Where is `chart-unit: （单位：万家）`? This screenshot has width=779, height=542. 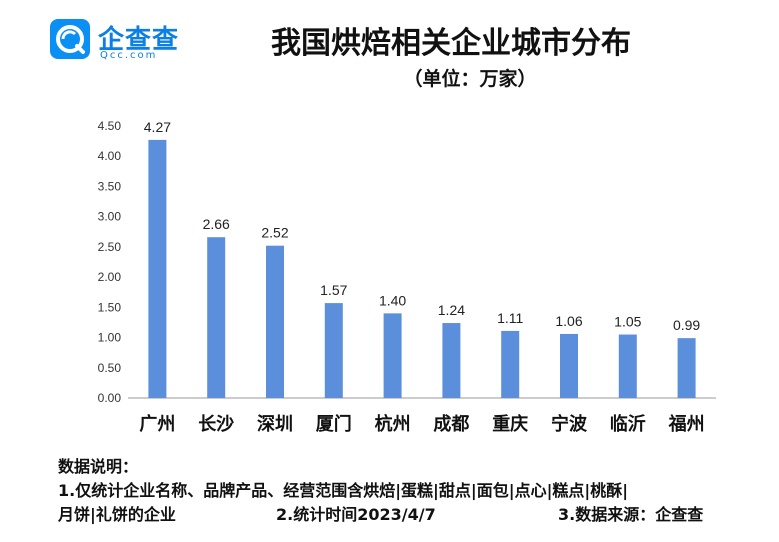 chart-unit: （单位：万家） is located at coordinates (470, 79).